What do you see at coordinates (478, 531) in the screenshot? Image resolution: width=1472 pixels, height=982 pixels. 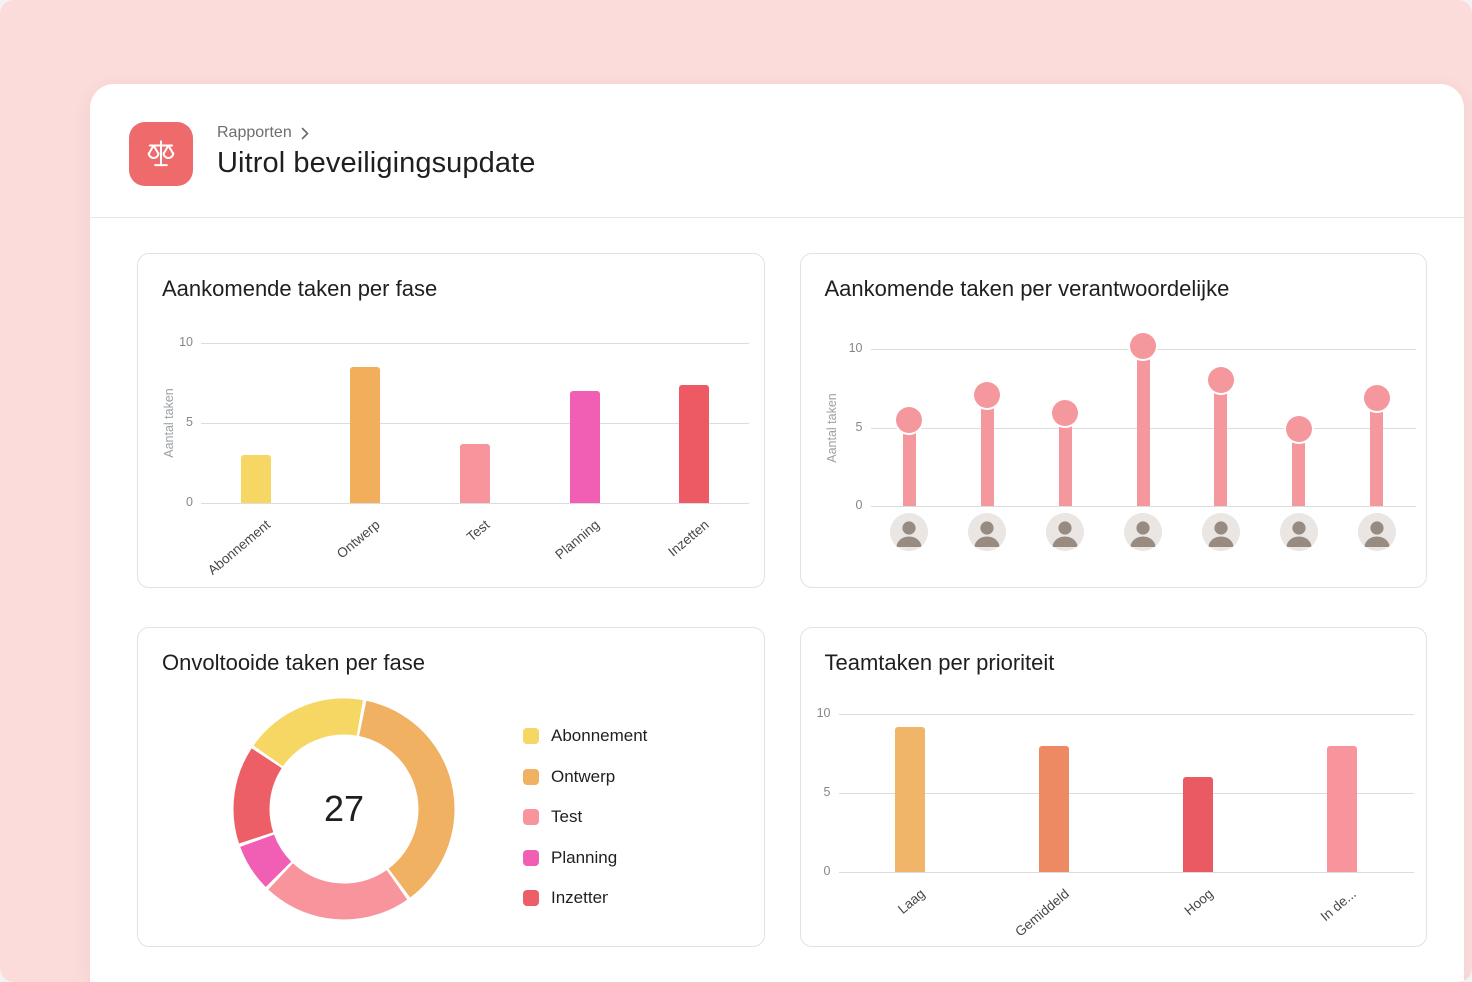 I see `x-category-label: Test` at bounding box center [478, 531].